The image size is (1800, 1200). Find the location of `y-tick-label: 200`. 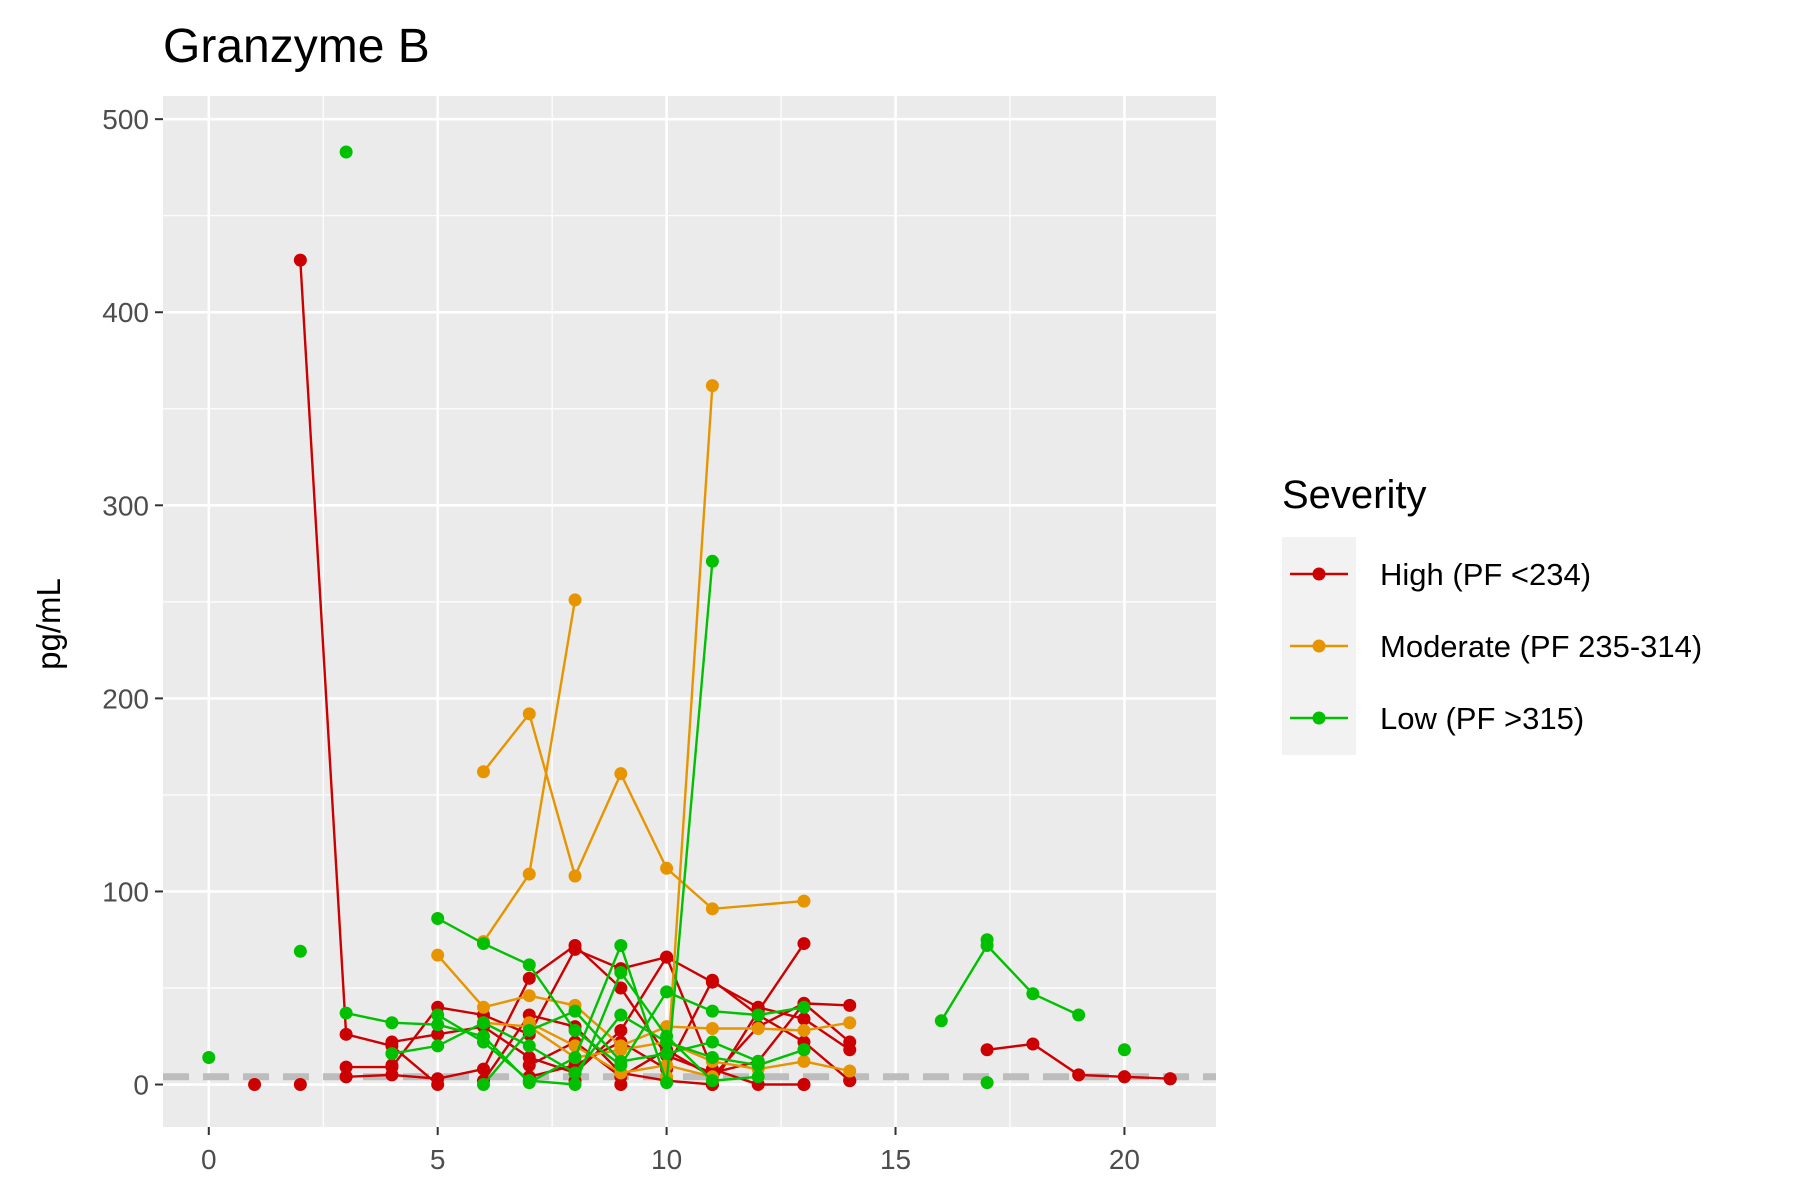

y-tick-label: 200 is located at coordinates (125, 698).